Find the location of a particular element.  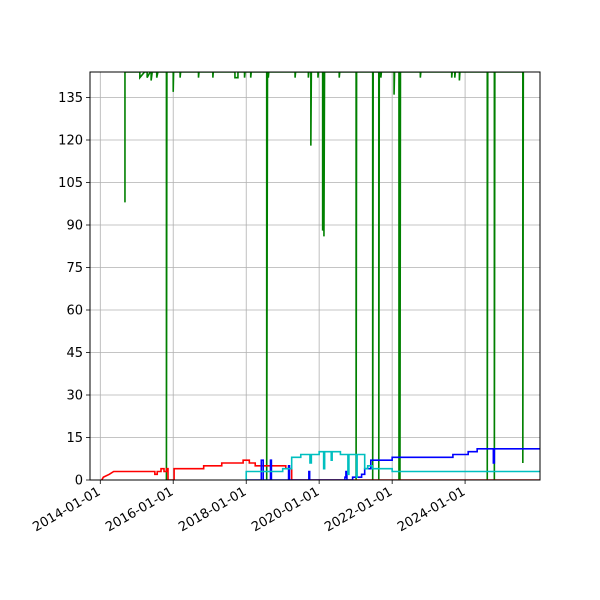

x-tick-label: 2024-01-01 is located at coordinates (431, 509).